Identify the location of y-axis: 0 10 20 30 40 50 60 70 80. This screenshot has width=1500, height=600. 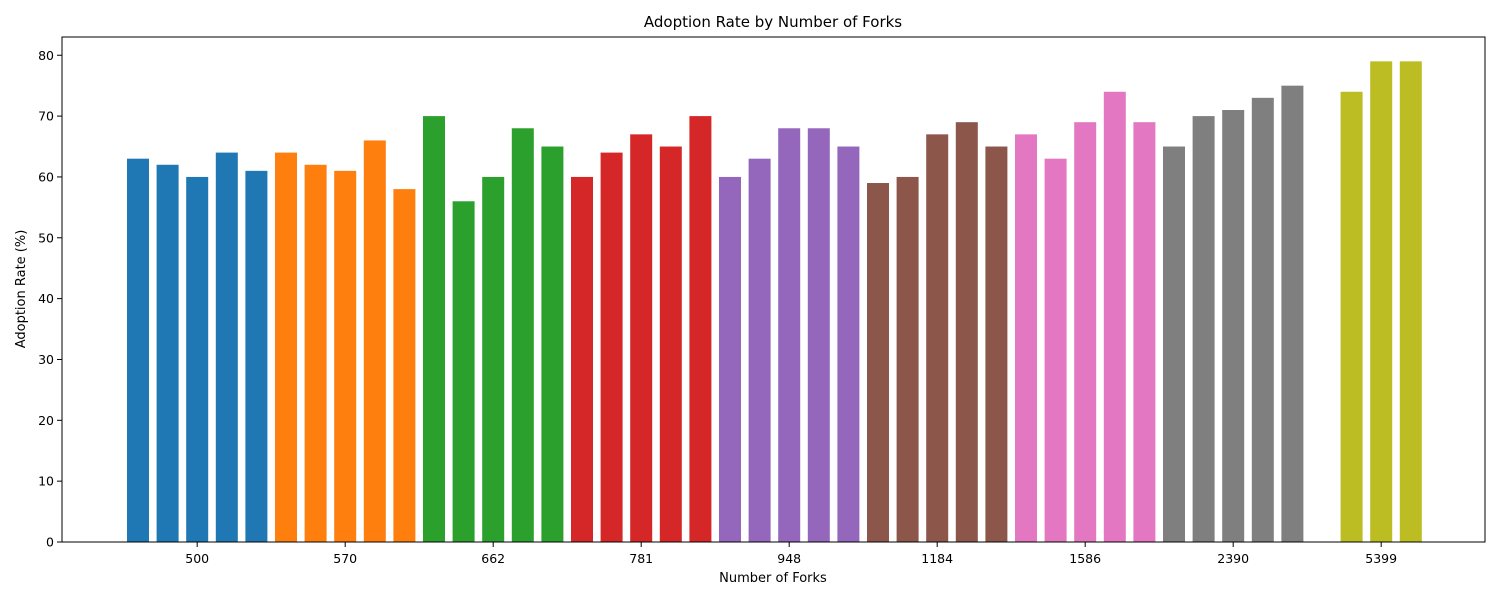
(50, 299).